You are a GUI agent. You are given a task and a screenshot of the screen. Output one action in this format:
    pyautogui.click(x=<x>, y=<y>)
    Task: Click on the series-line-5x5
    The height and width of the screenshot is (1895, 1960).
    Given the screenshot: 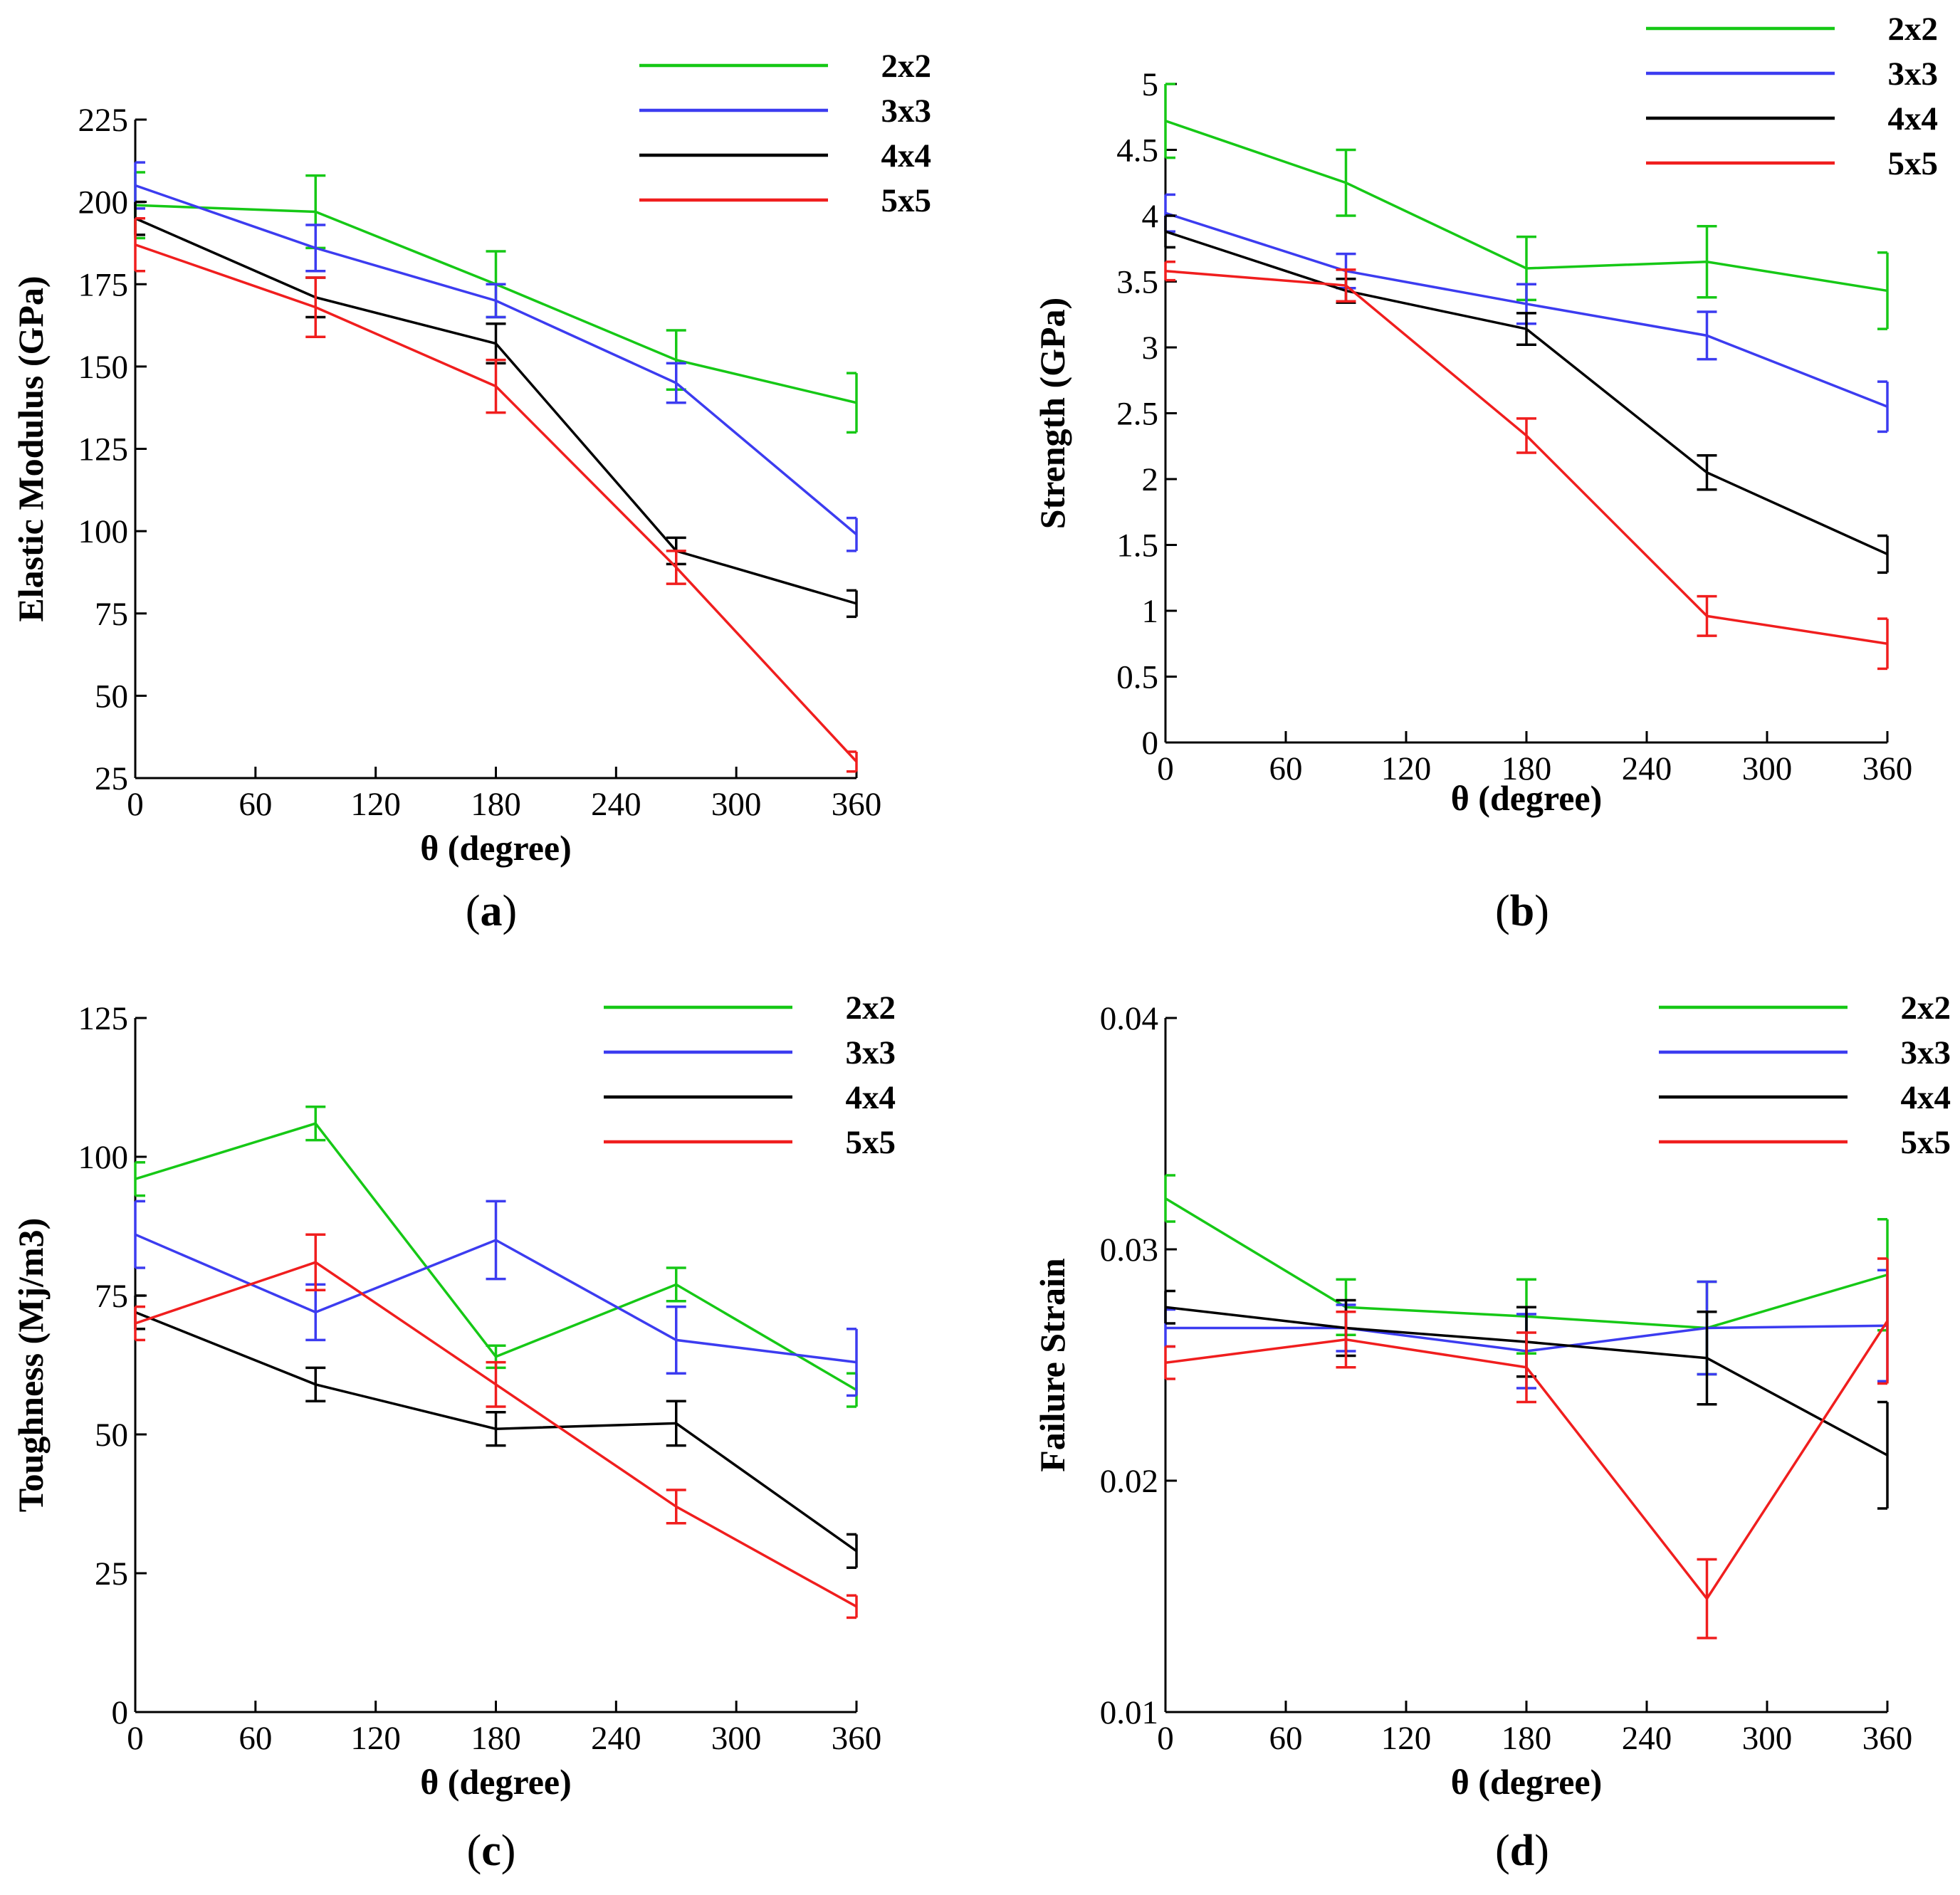 What is the action you would take?
    pyautogui.click(x=496, y=503)
    